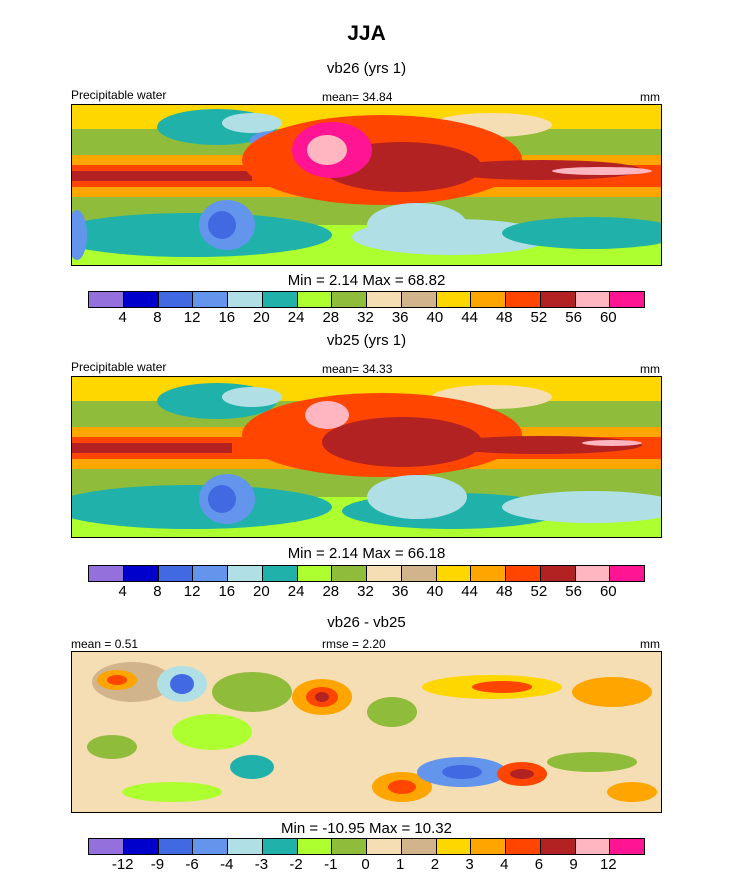 This screenshot has height=877, width=733. Describe the element at coordinates (469, 864) in the screenshot. I see `colorbar-3-tick-label: 3` at that location.